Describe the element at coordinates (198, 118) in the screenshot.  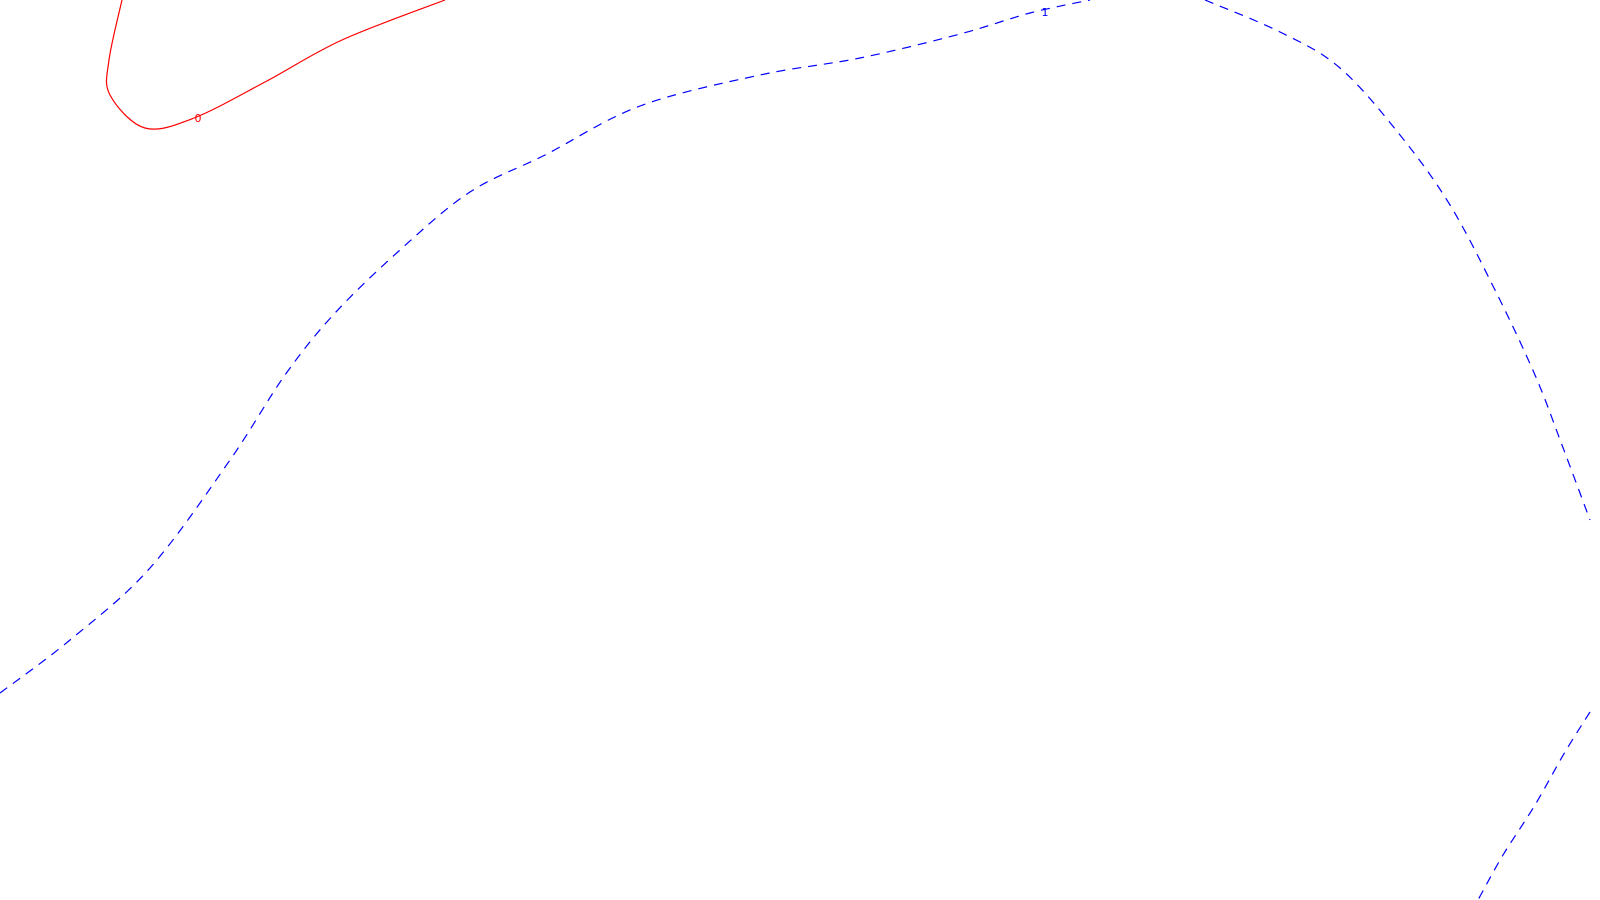
I see `contour-label-0: 0` at that location.